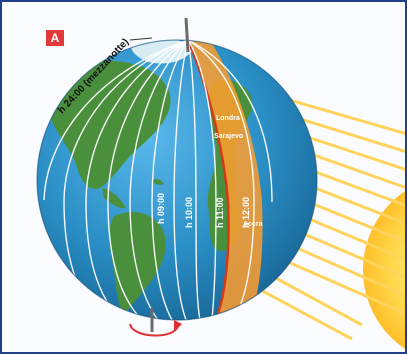  What do you see at coordinates (220, 212) in the screenshot?
I see `hour-label-1100: h 11:00` at bounding box center [220, 212].